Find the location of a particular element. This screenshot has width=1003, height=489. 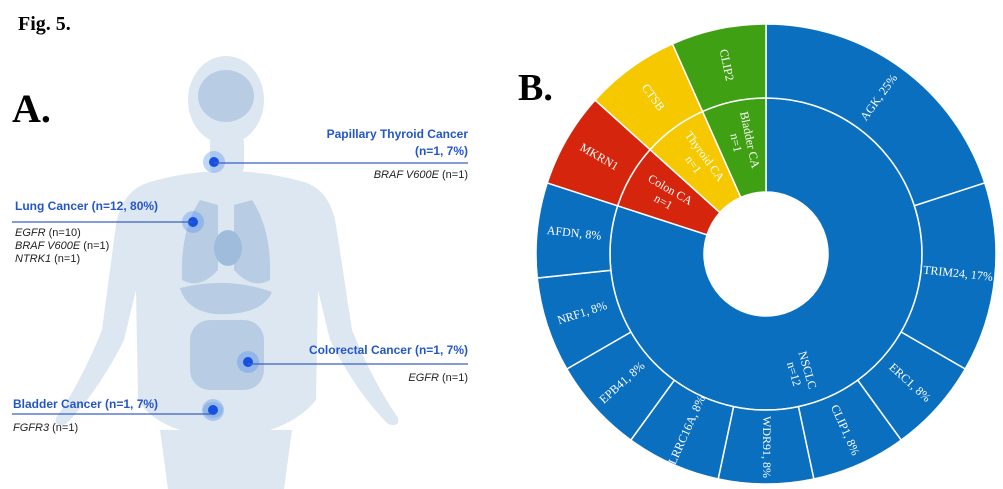

site-stats: (n=1, 7%) is located at coordinates (441, 151).